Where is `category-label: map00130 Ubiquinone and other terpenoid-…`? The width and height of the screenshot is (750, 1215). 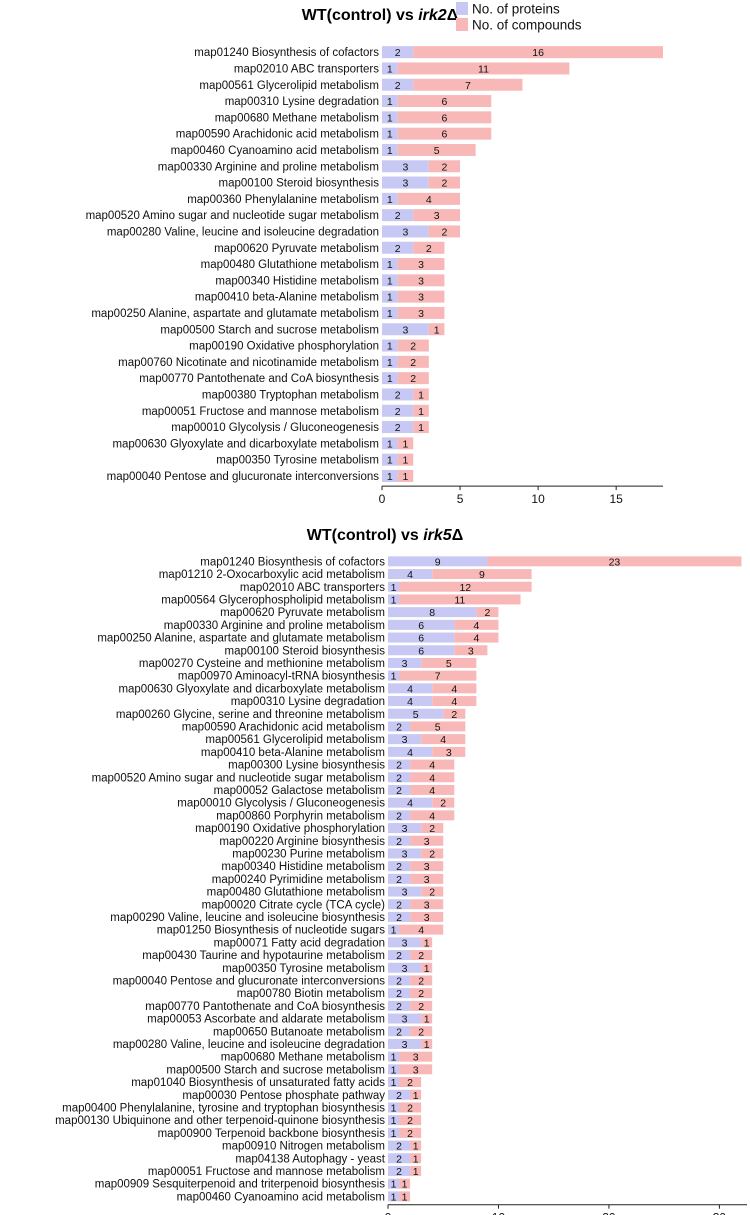
category-label: map00130 Ubiquinone and other terpenoid-… is located at coordinates (220, 1121).